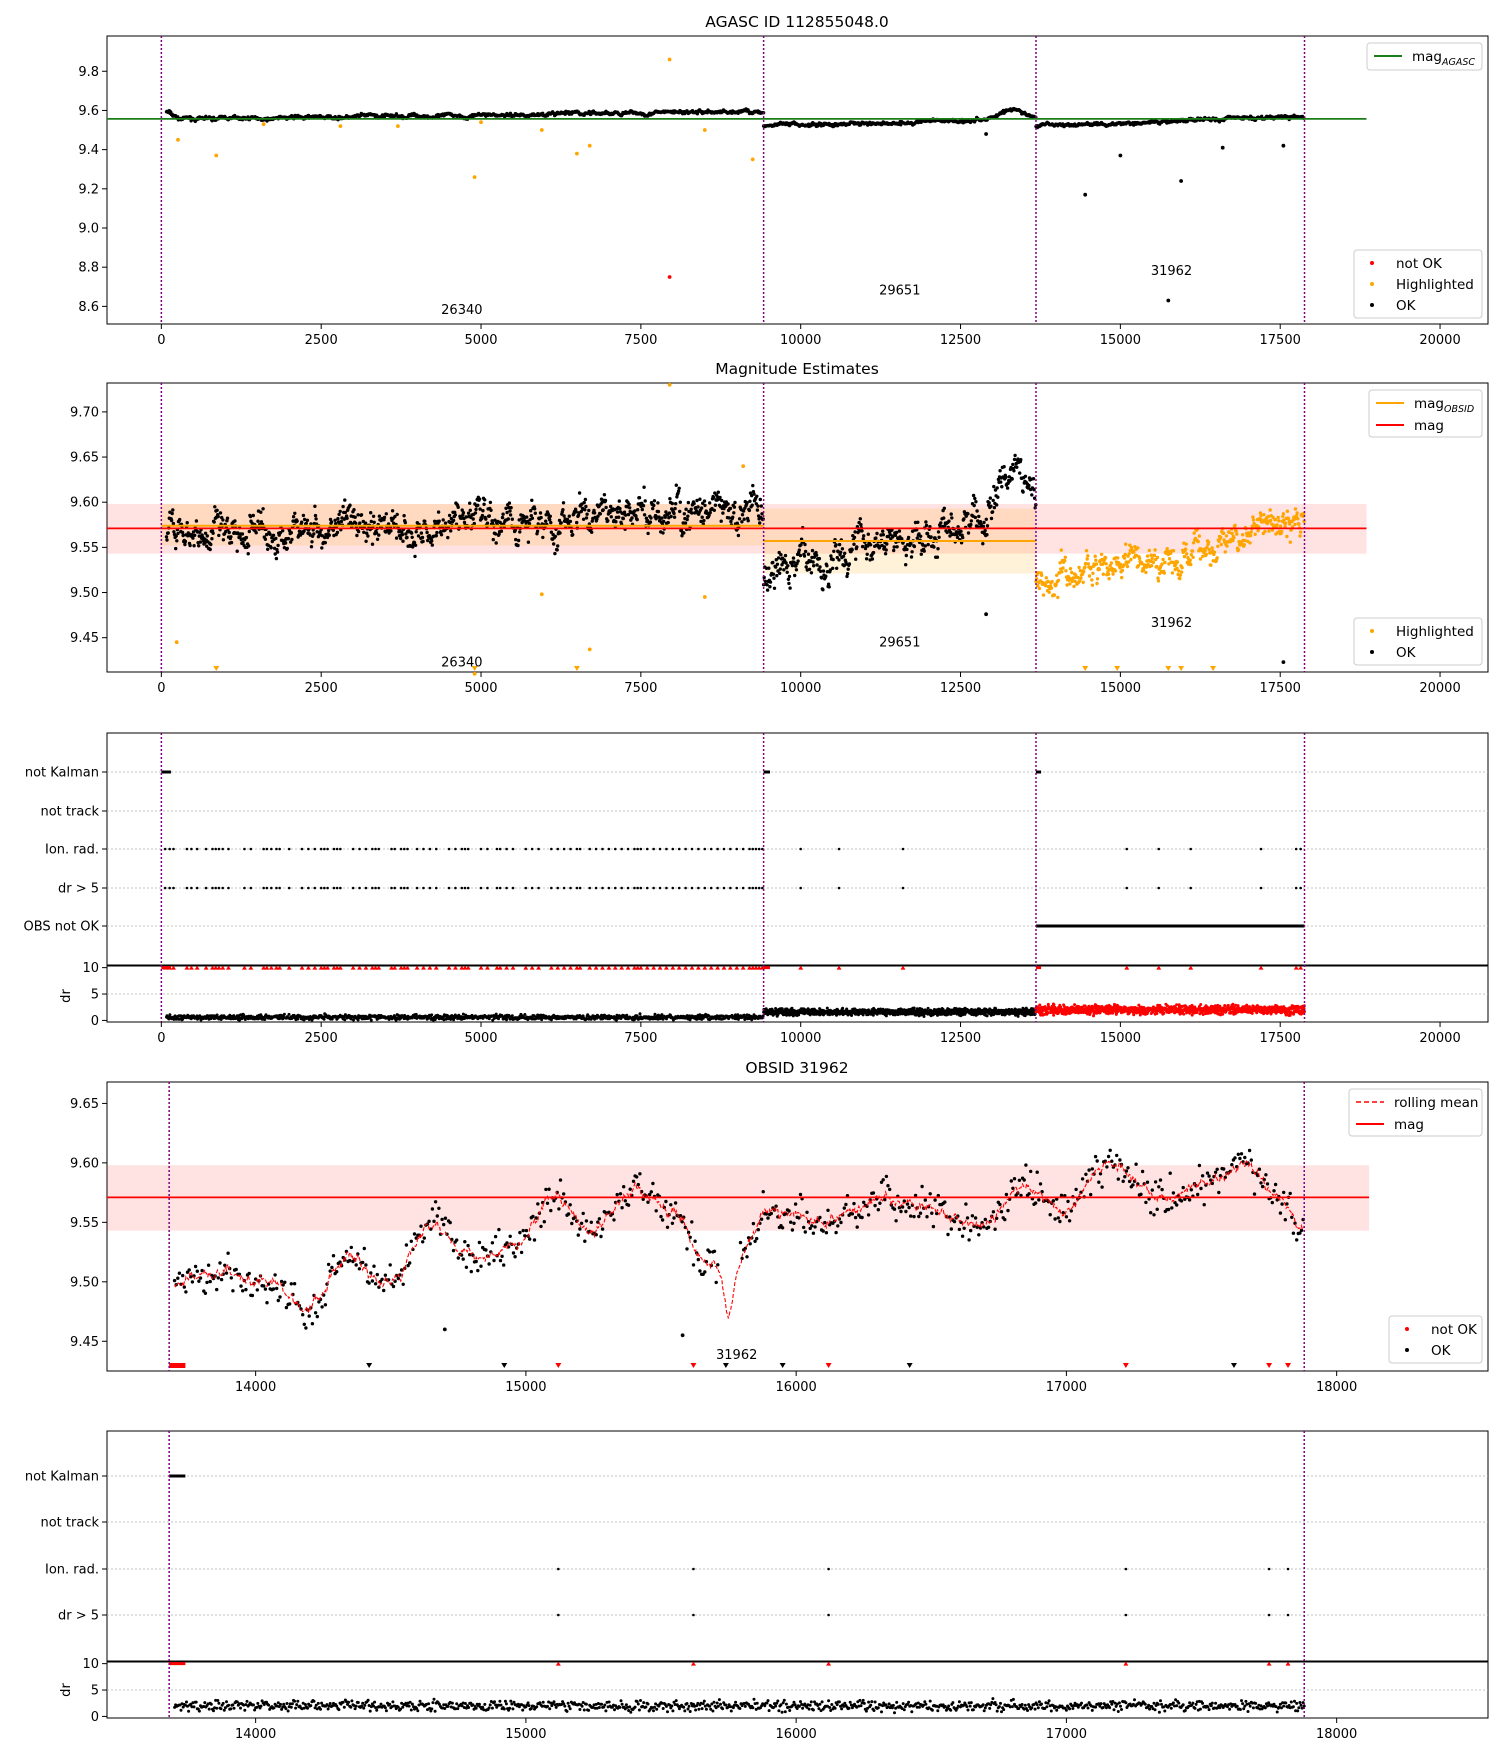 The height and width of the screenshot is (1750, 1500). What do you see at coordinates (1372, 652) in the screenshot?
I see `legend-marker-ok` at bounding box center [1372, 652].